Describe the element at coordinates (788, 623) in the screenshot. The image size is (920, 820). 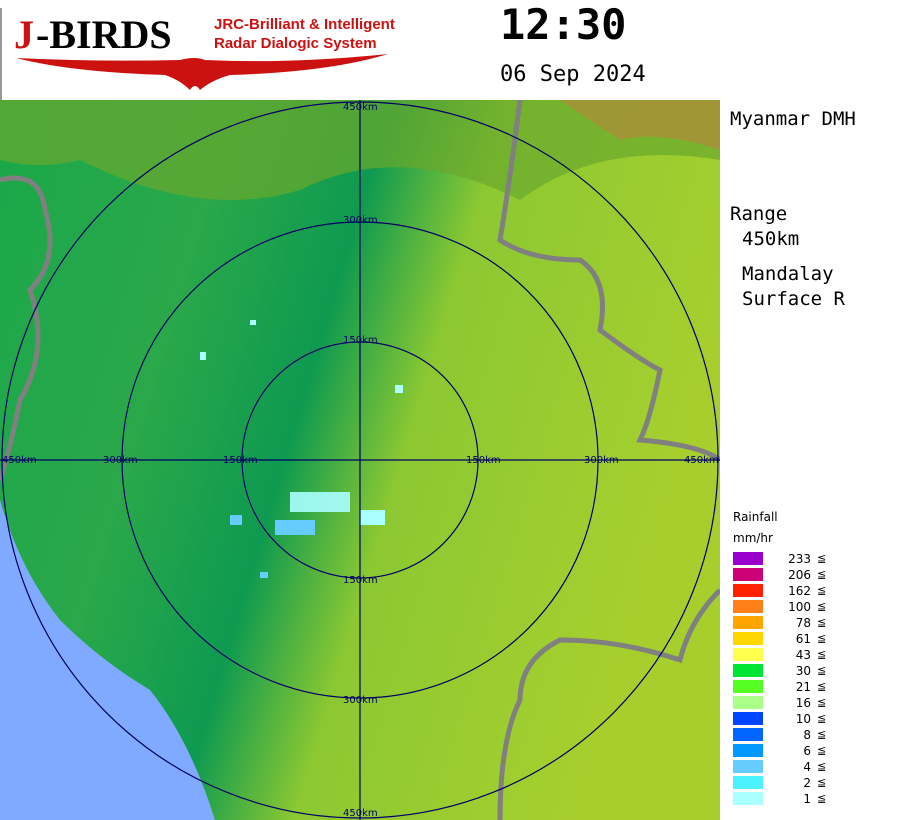
I see `legend-item: 78 ≦` at that location.